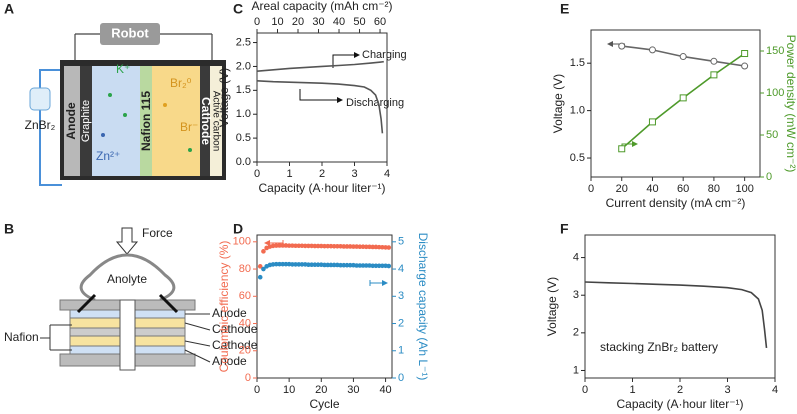 This screenshot has height=414, width=797. Describe the element at coordinates (359, 22) in the screenshot. I see `x2-tick-label: 50` at that location.